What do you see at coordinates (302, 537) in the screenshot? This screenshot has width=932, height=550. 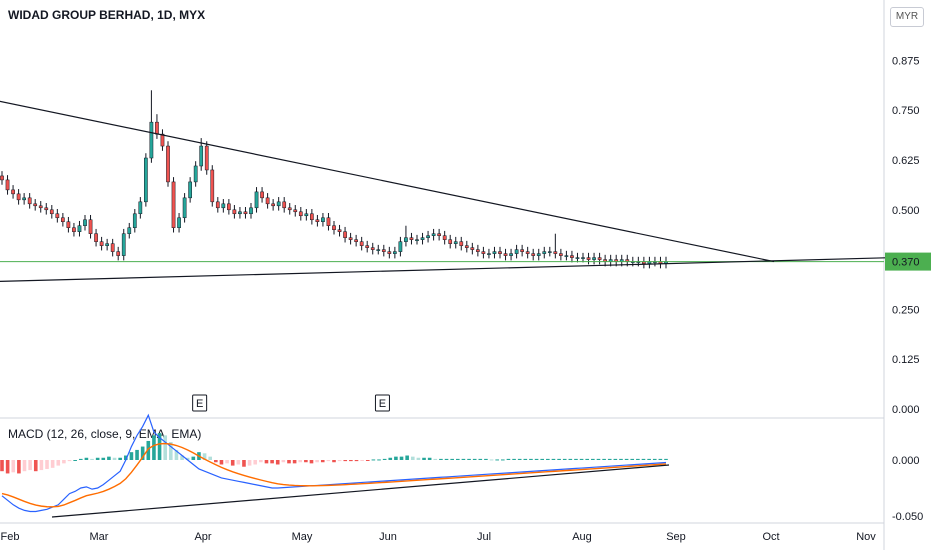 I see `time-tick-label: May` at bounding box center [302, 537].